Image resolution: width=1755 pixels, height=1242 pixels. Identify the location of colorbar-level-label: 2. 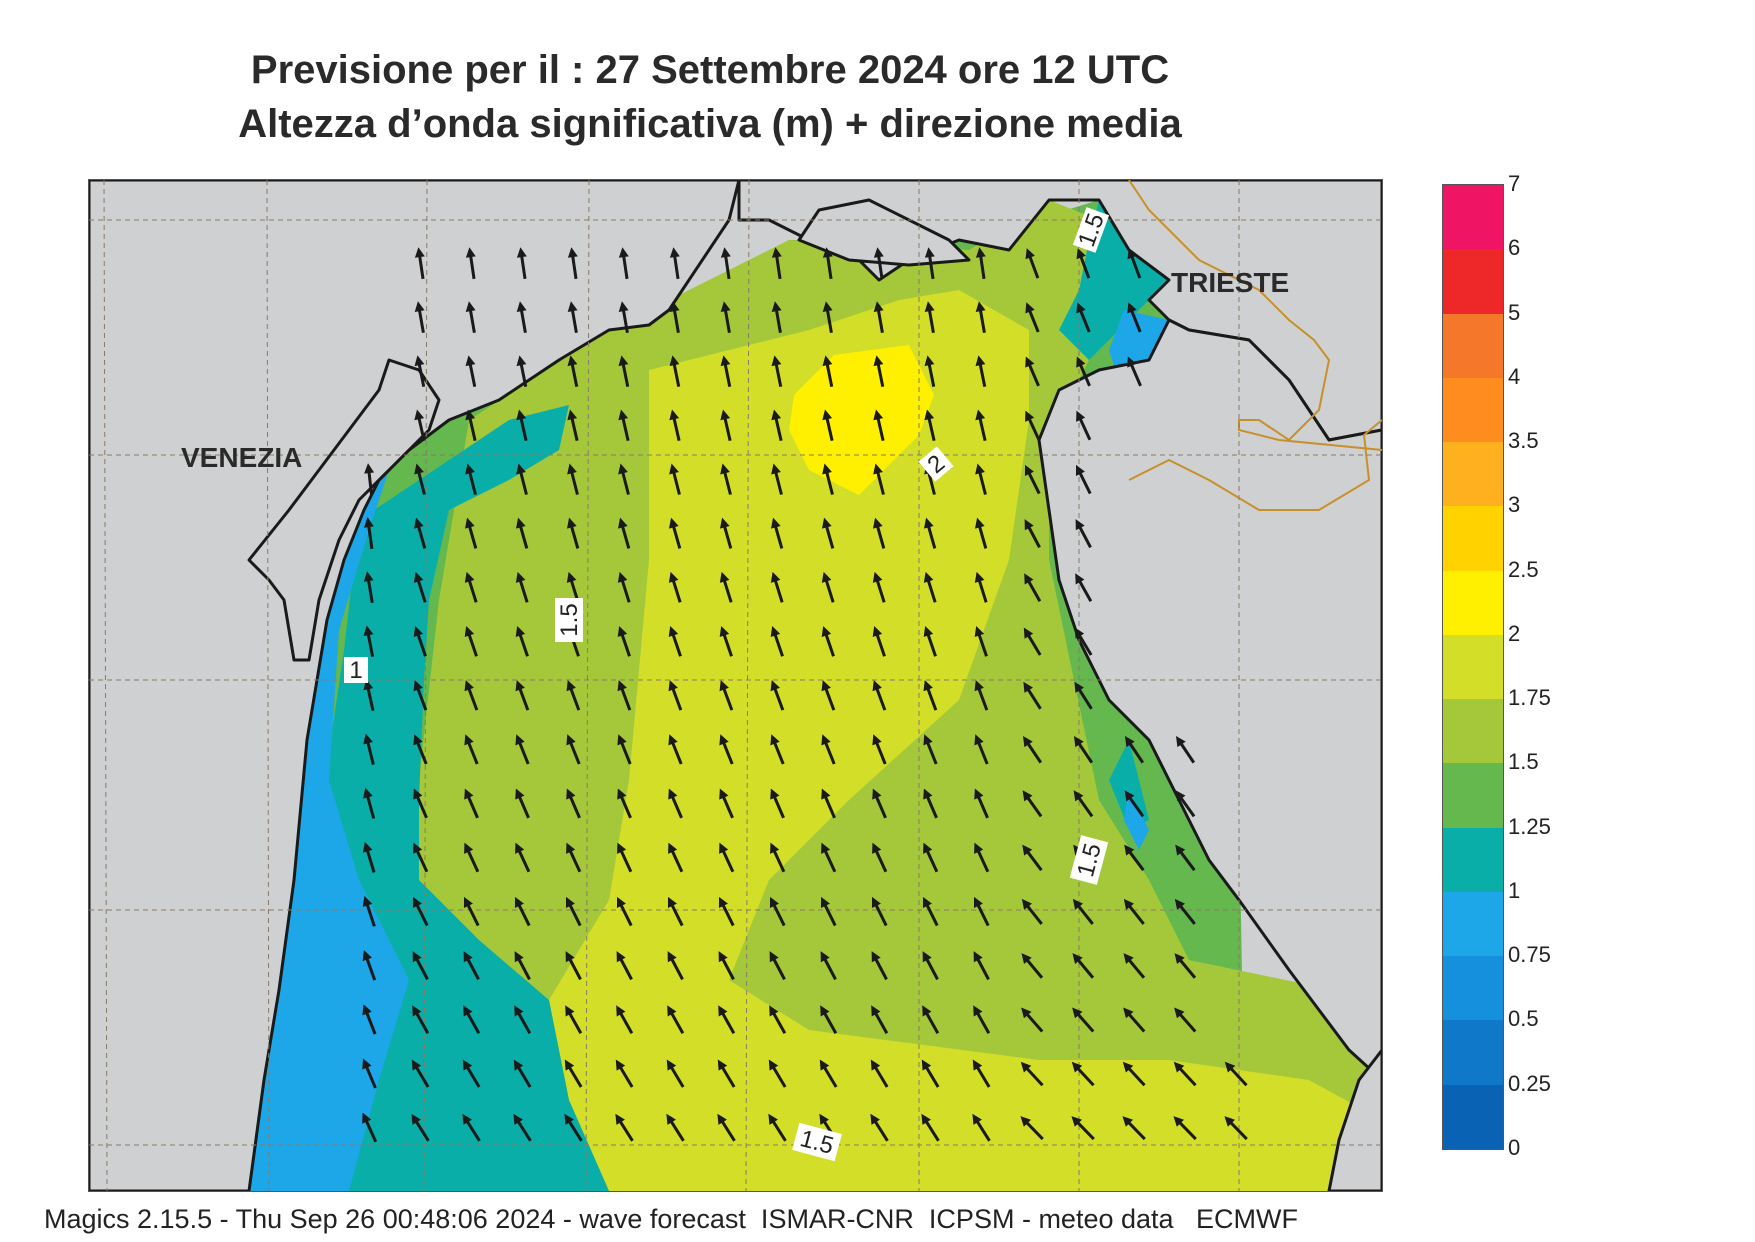
(1514, 633).